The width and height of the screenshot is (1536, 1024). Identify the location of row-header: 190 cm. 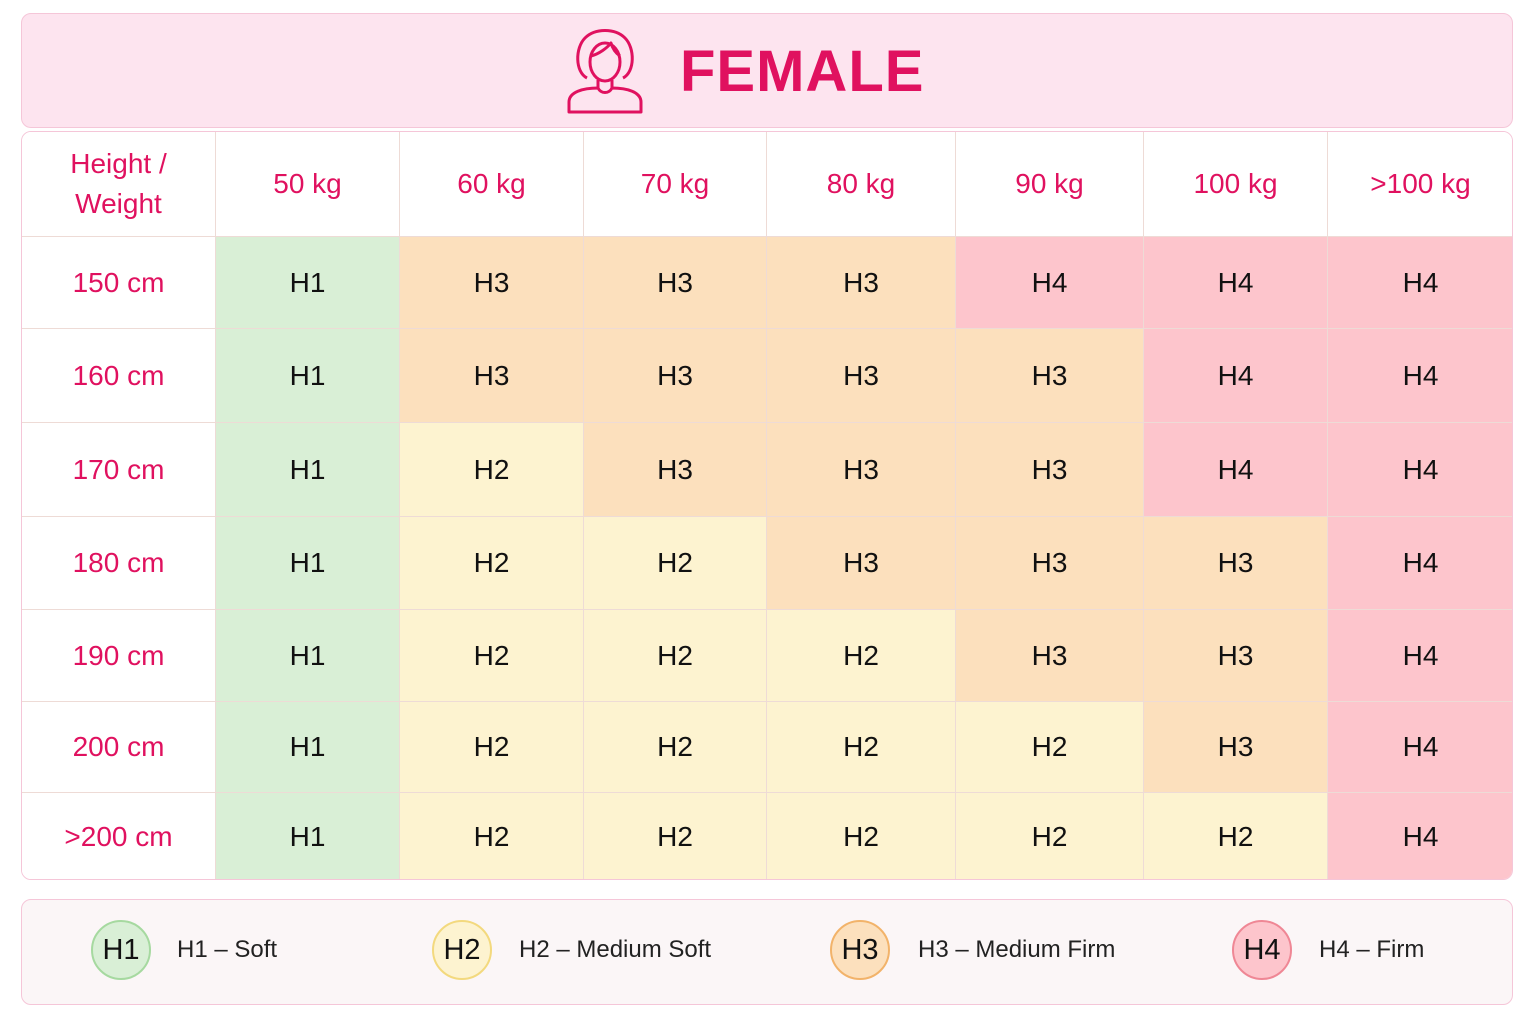
(119, 656).